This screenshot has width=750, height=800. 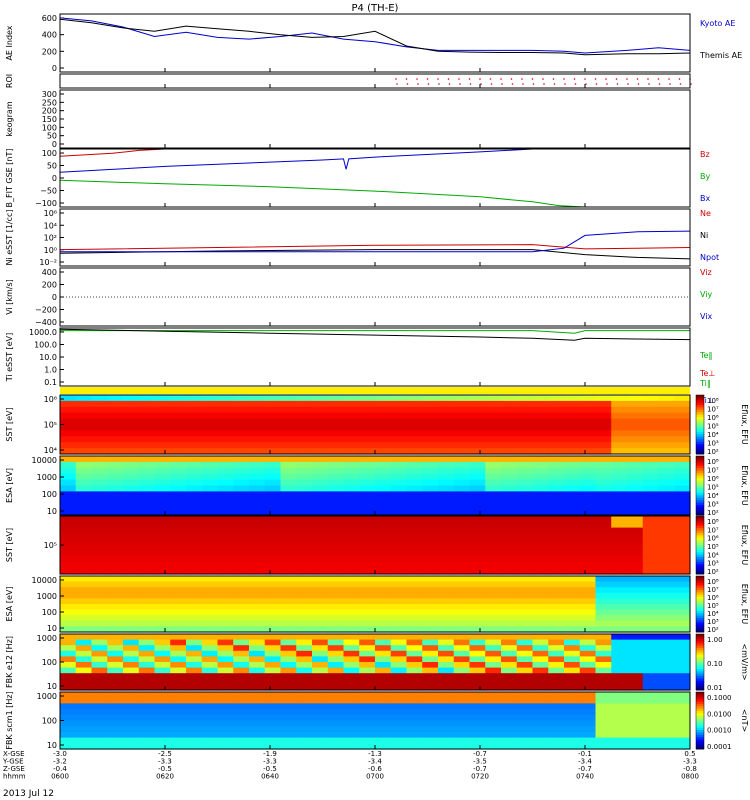 I want to click on axis-tick-value: -3.3, so click(x=270, y=762).